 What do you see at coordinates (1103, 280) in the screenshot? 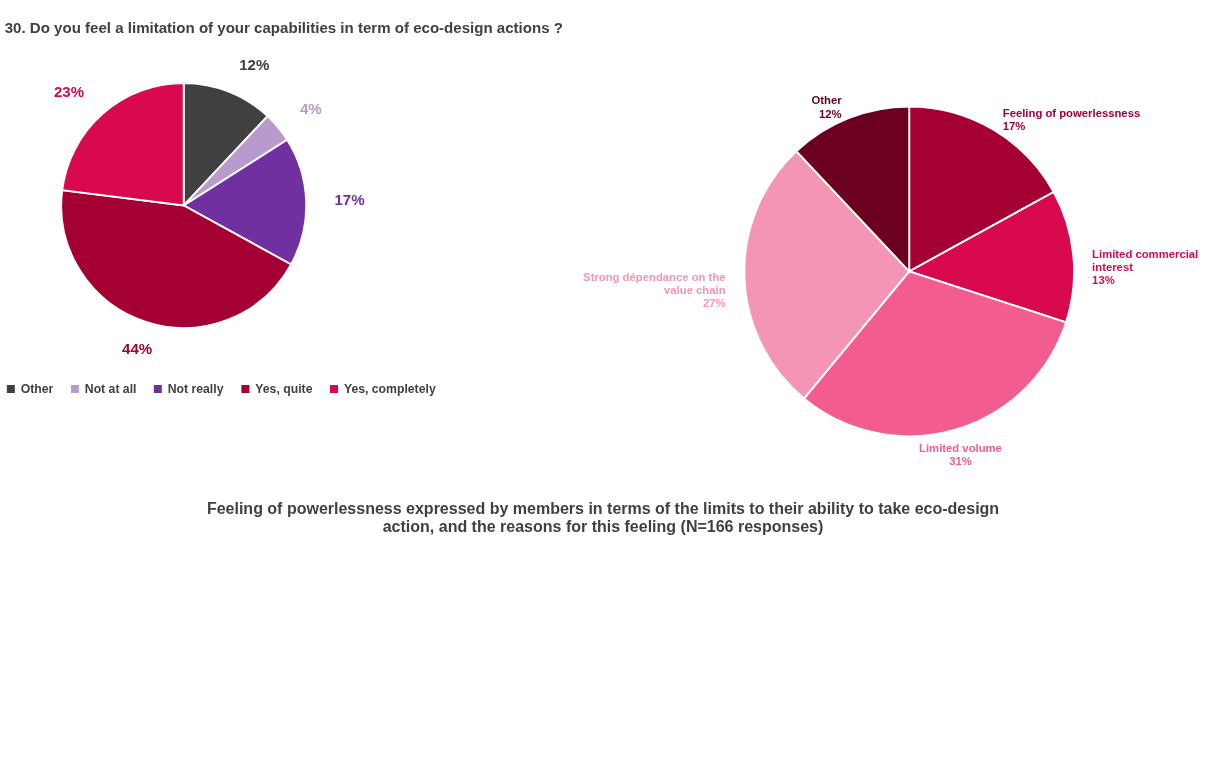
I see `data-label: 13%` at bounding box center [1103, 280].